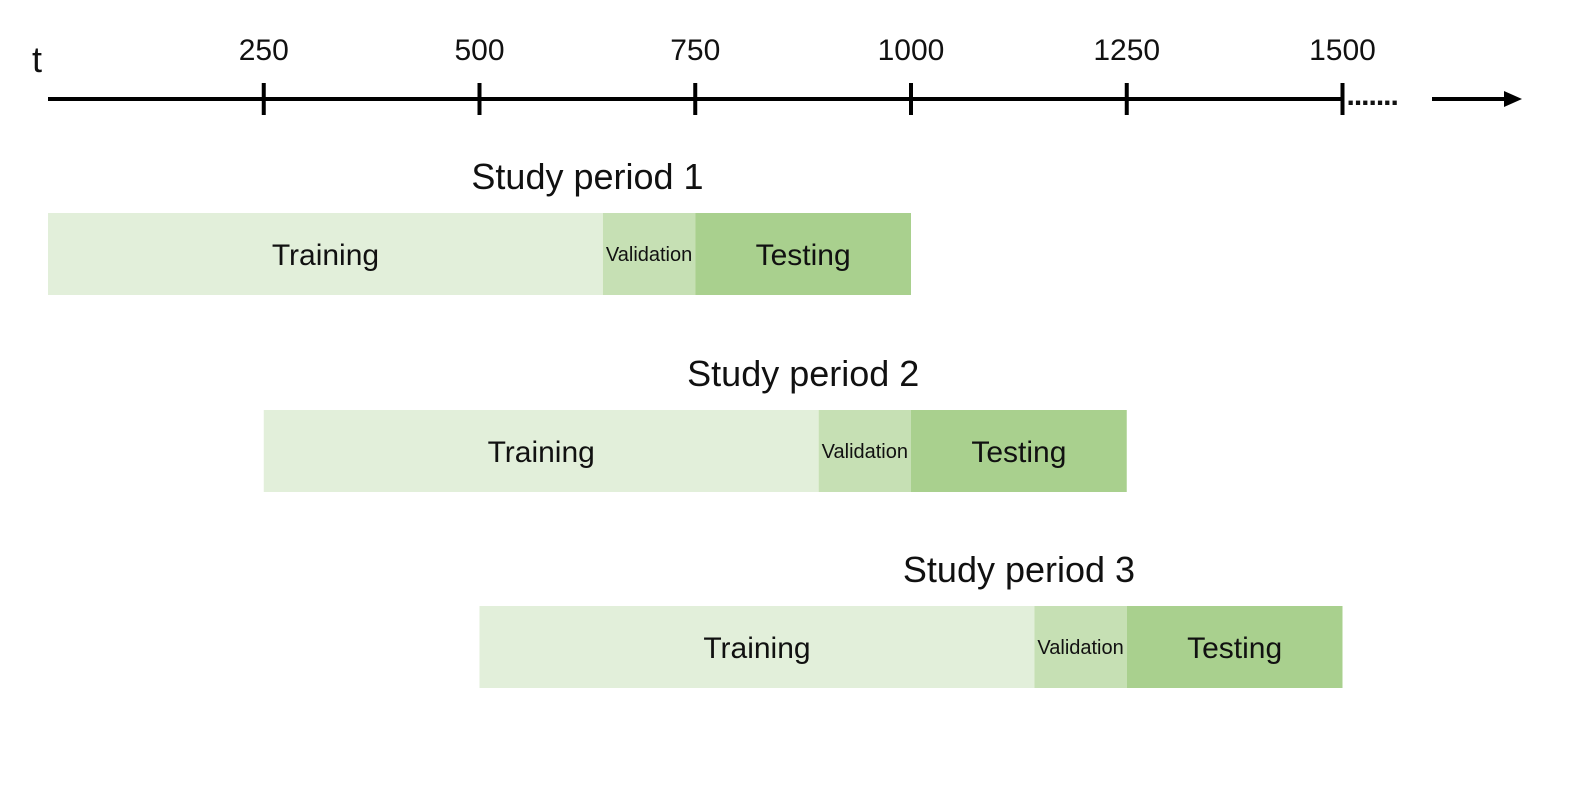 The width and height of the screenshot is (1578, 794). What do you see at coordinates (264, 50) in the screenshot?
I see `axis-tick-label: 250` at bounding box center [264, 50].